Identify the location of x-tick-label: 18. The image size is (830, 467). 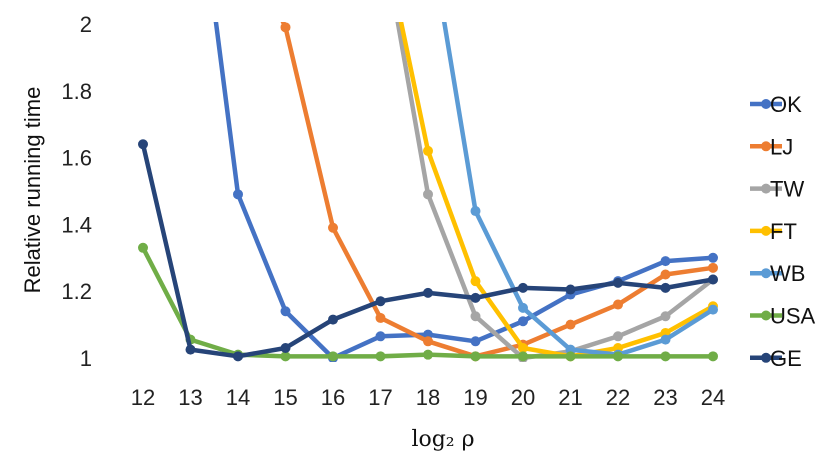
(428, 397).